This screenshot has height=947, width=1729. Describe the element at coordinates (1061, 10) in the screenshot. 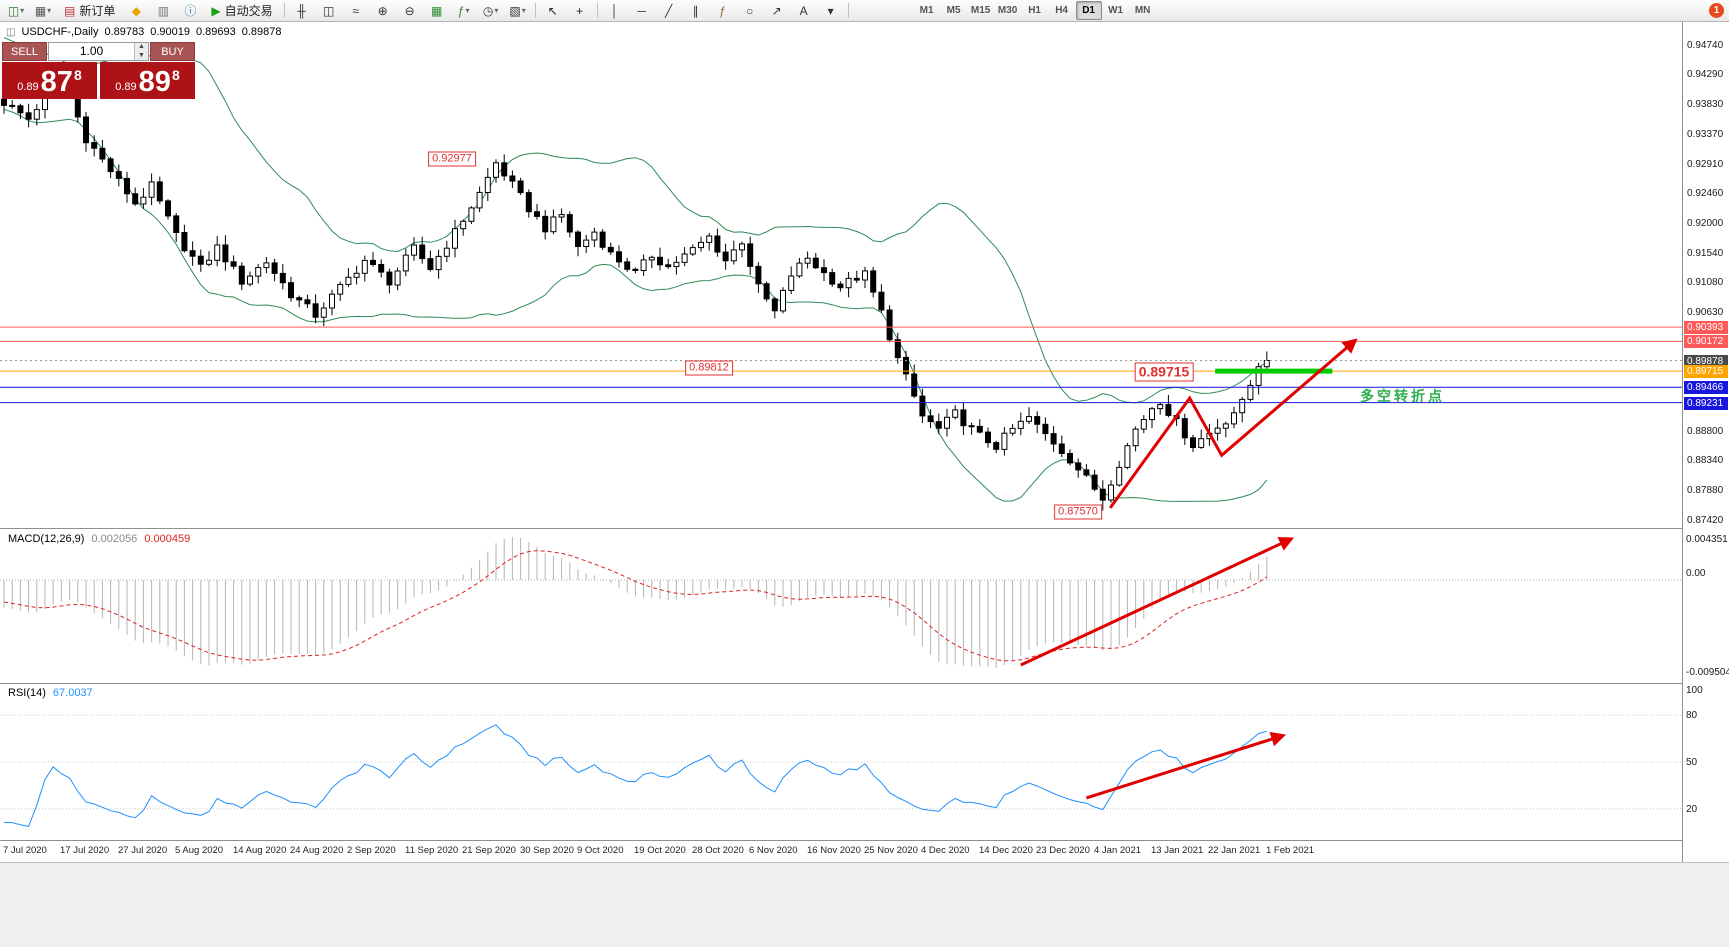

I see `timeframe-H4: H4` at that location.